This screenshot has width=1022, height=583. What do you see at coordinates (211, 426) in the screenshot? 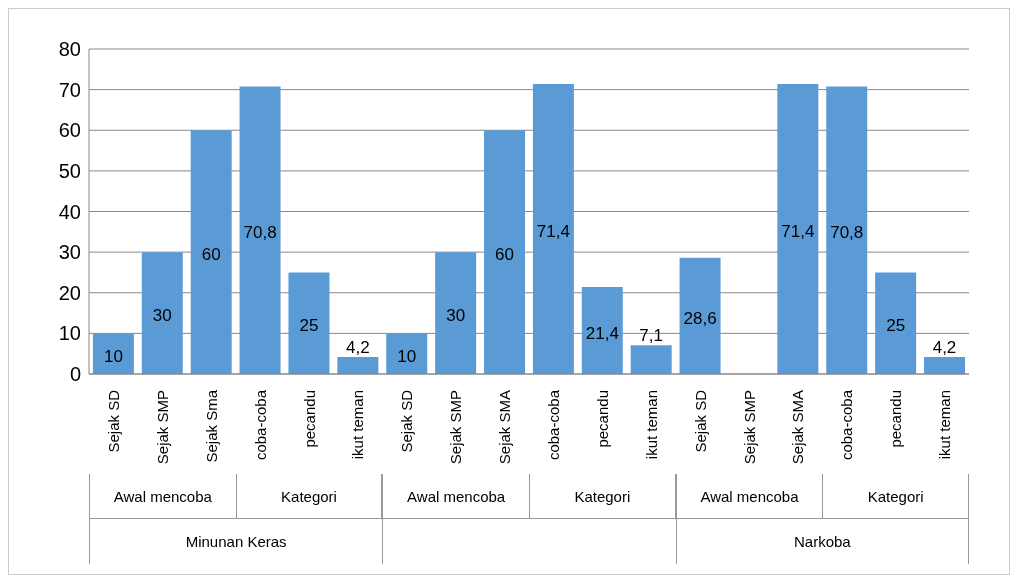
I see `x-tick-label: Sejak Sma` at bounding box center [211, 426].